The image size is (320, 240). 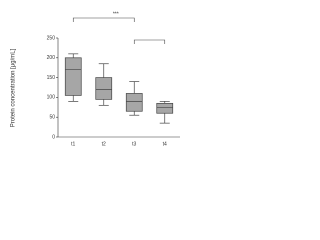 I want to click on y-tick-label: 0, so click(x=53, y=137).